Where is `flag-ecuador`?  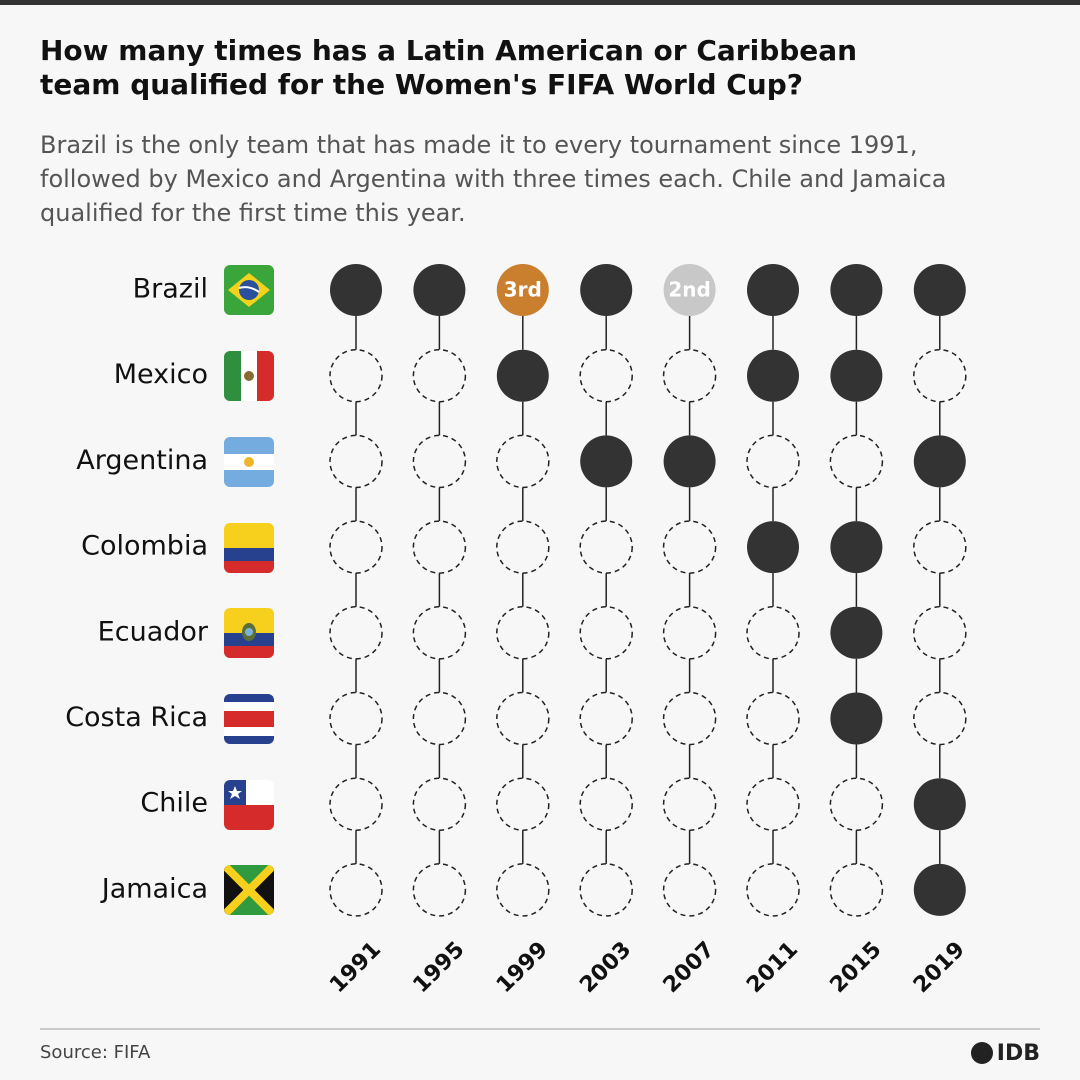
flag-ecuador is located at coordinates (249, 633).